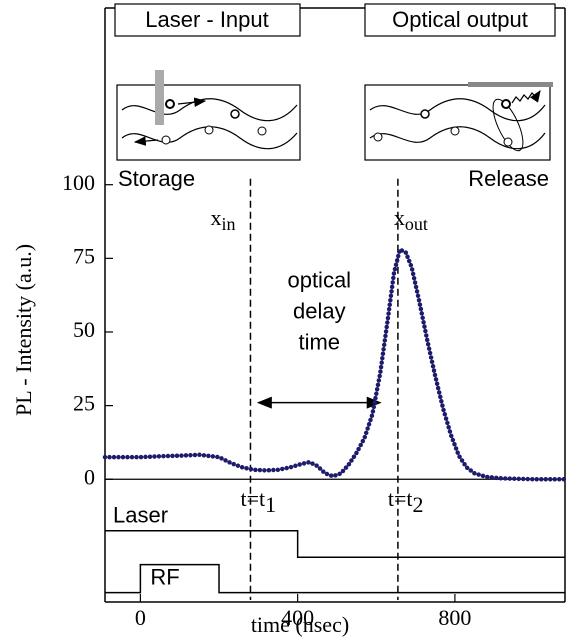 The image size is (569, 638). Describe the element at coordinates (78, 182) in the screenshot. I see `y-tick-label: 100` at that location.